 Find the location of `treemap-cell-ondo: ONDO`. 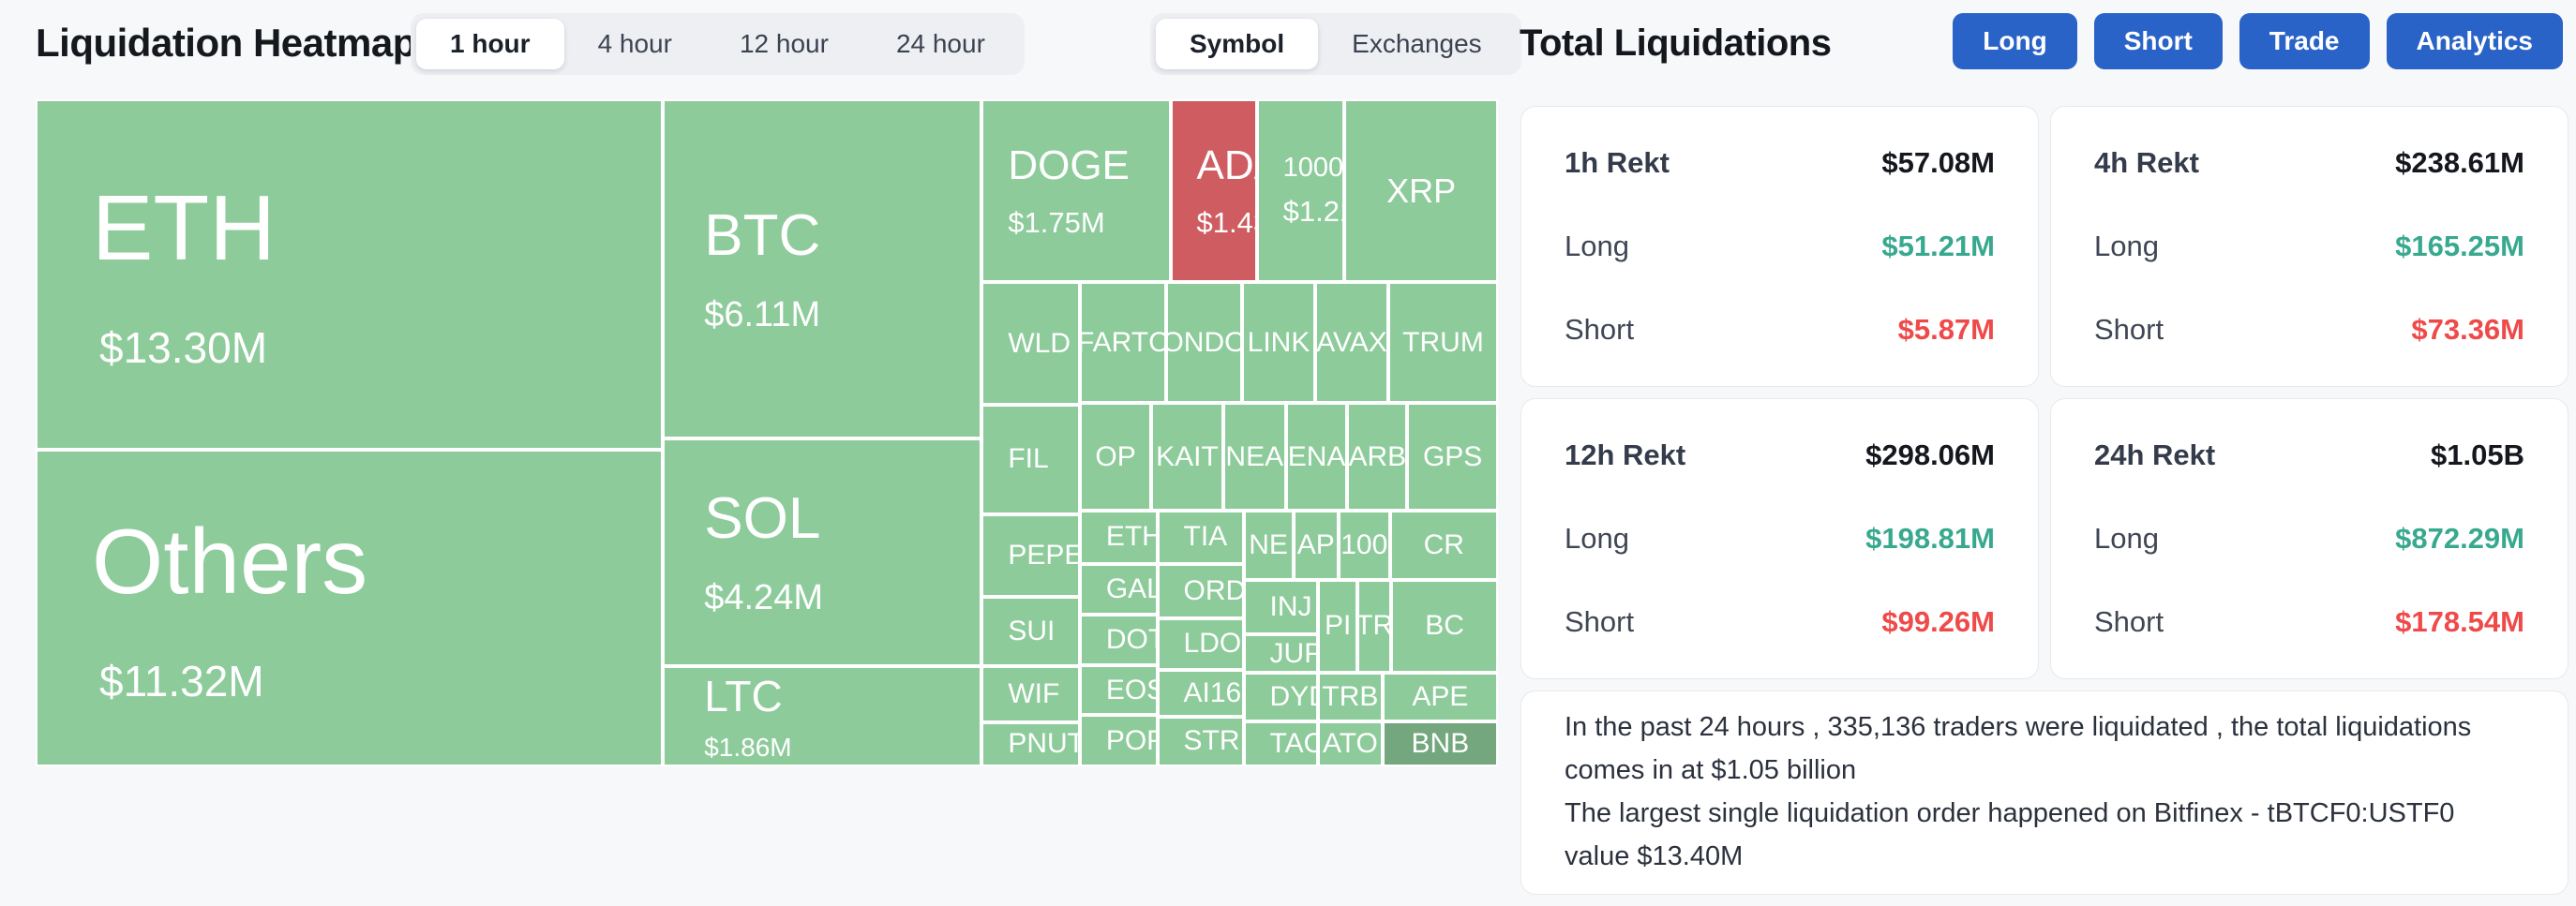

treemap-cell-ondo: ONDO is located at coordinates (1203, 343).